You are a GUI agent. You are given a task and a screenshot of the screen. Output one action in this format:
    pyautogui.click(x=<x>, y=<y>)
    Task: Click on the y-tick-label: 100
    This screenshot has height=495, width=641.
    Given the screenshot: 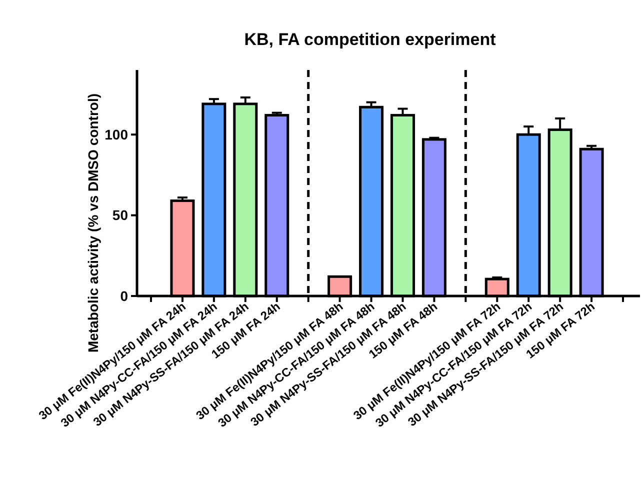 What is the action you would take?
    pyautogui.click(x=116, y=134)
    